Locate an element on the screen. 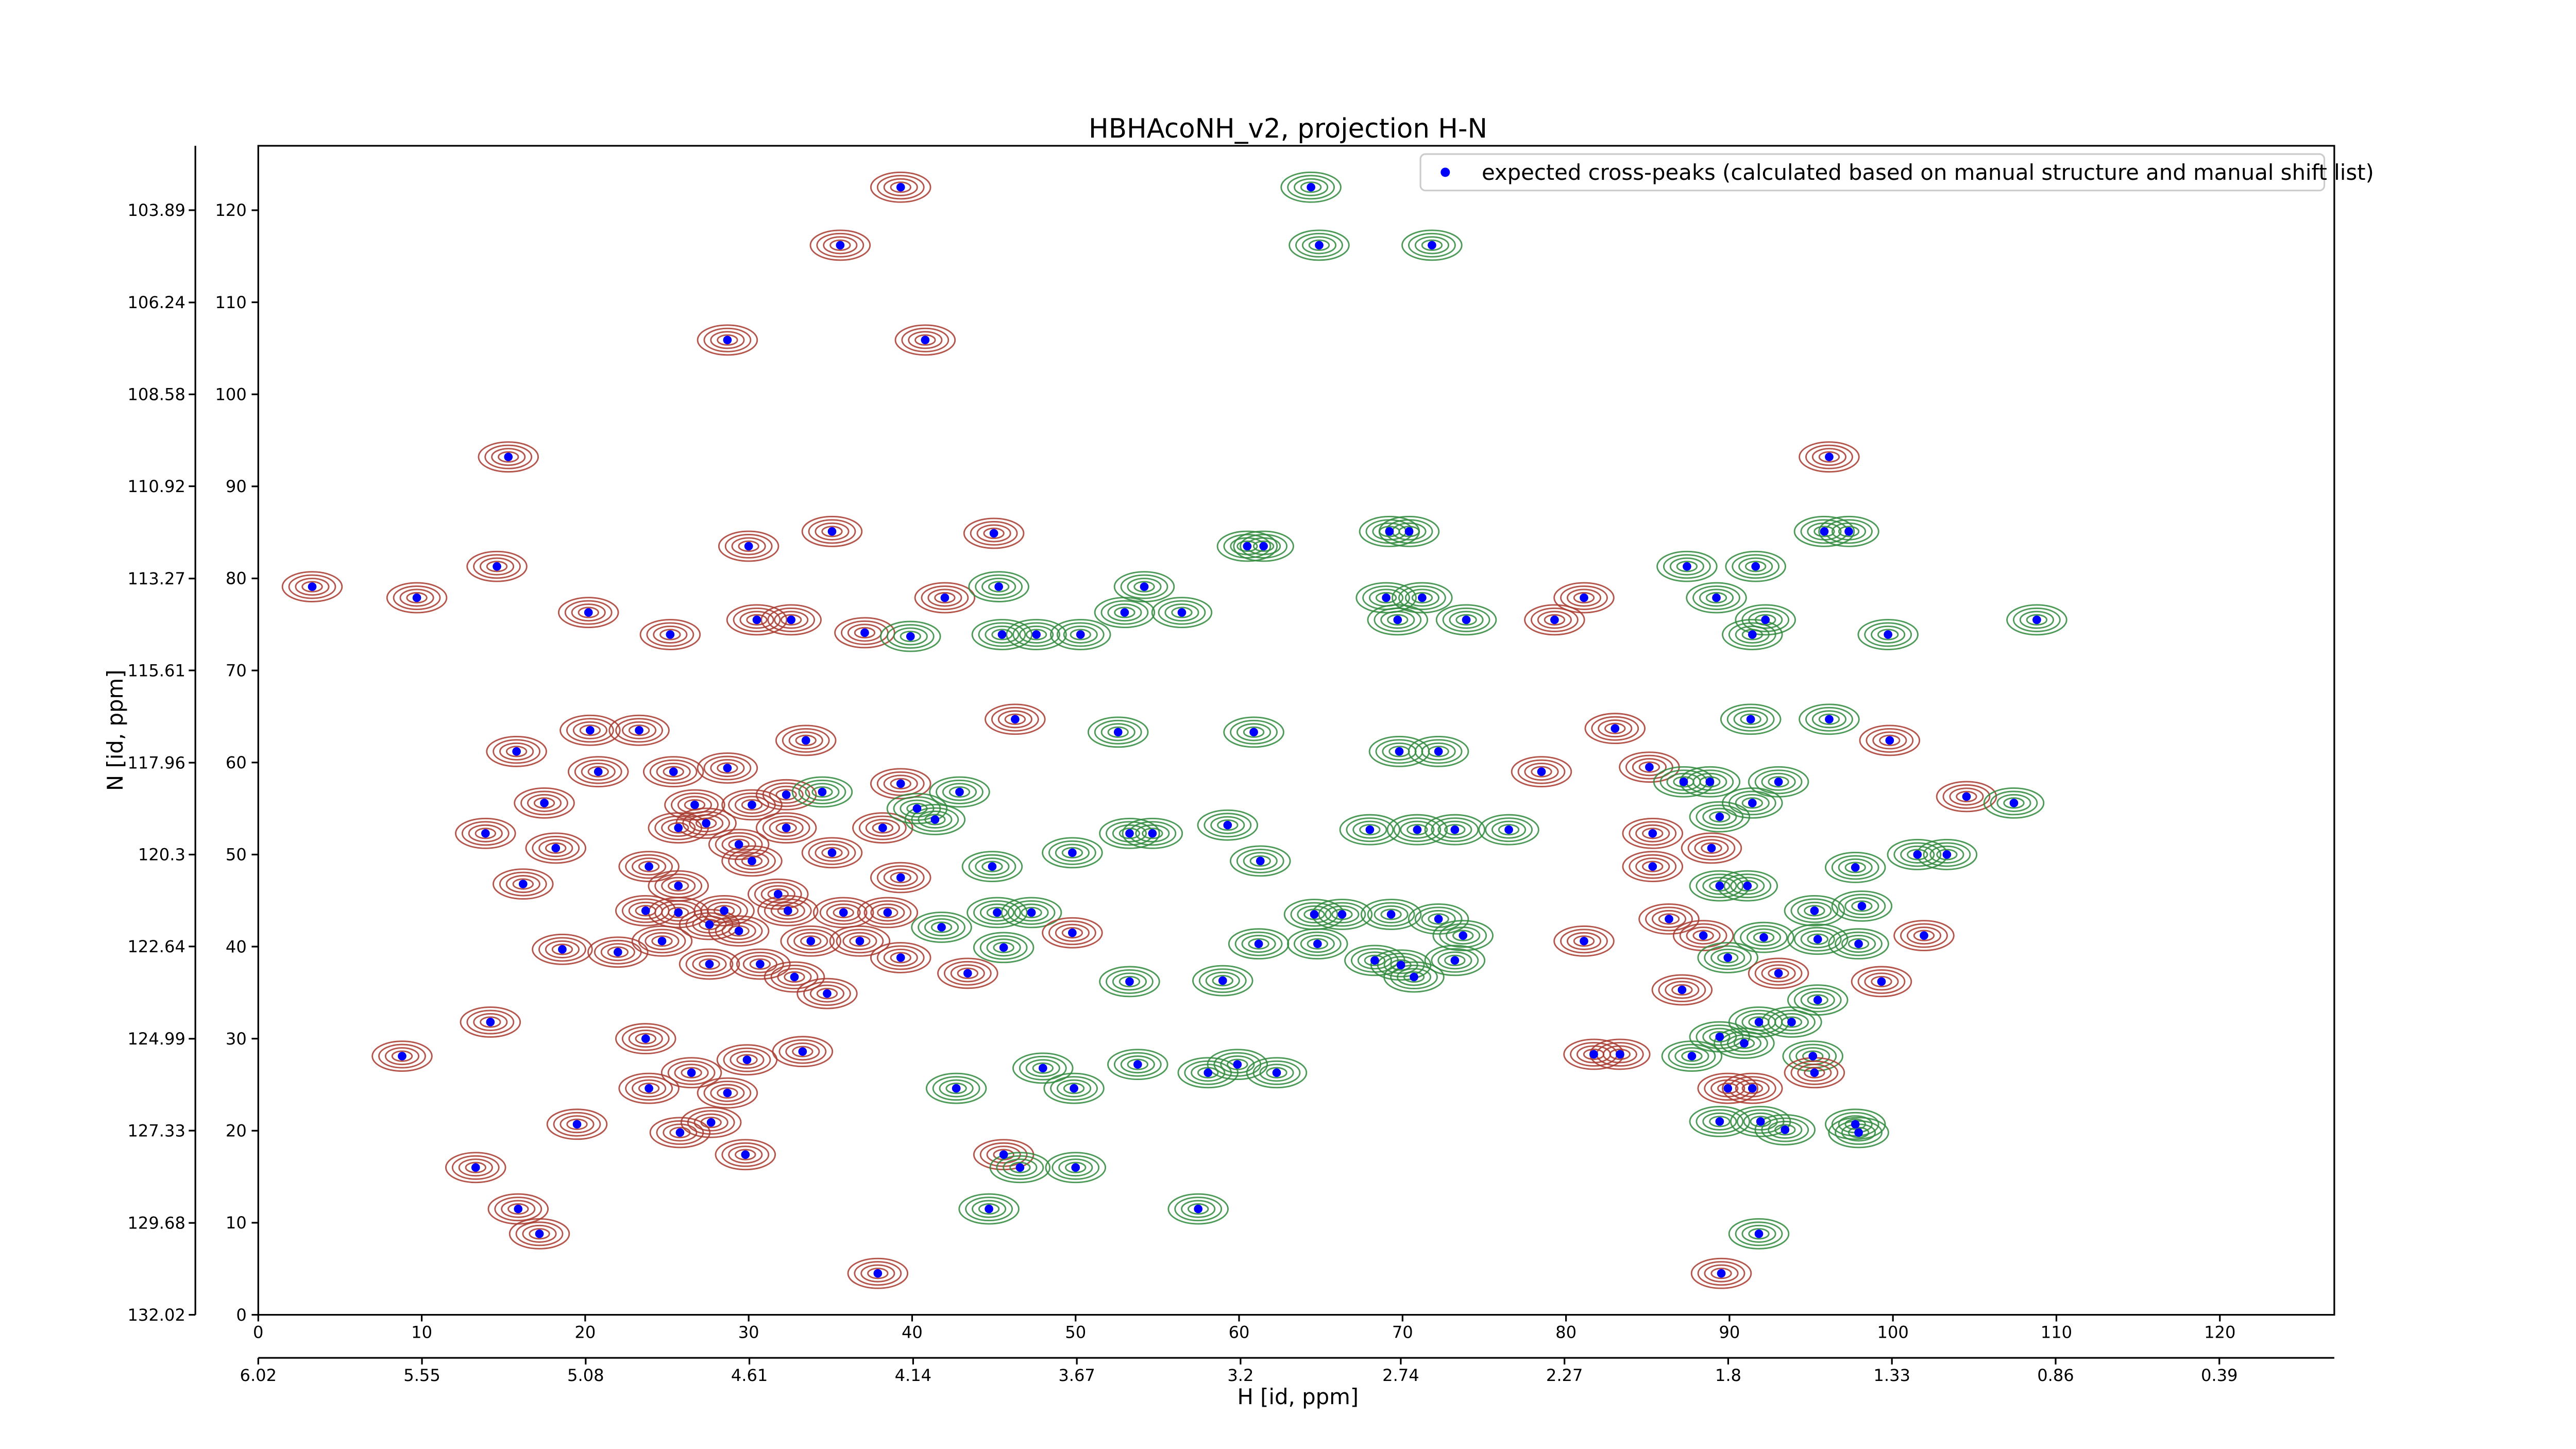 Image resolution: width=2576 pixels, height=1449 pixels. x-tick-label: 30 is located at coordinates (748, 1332).